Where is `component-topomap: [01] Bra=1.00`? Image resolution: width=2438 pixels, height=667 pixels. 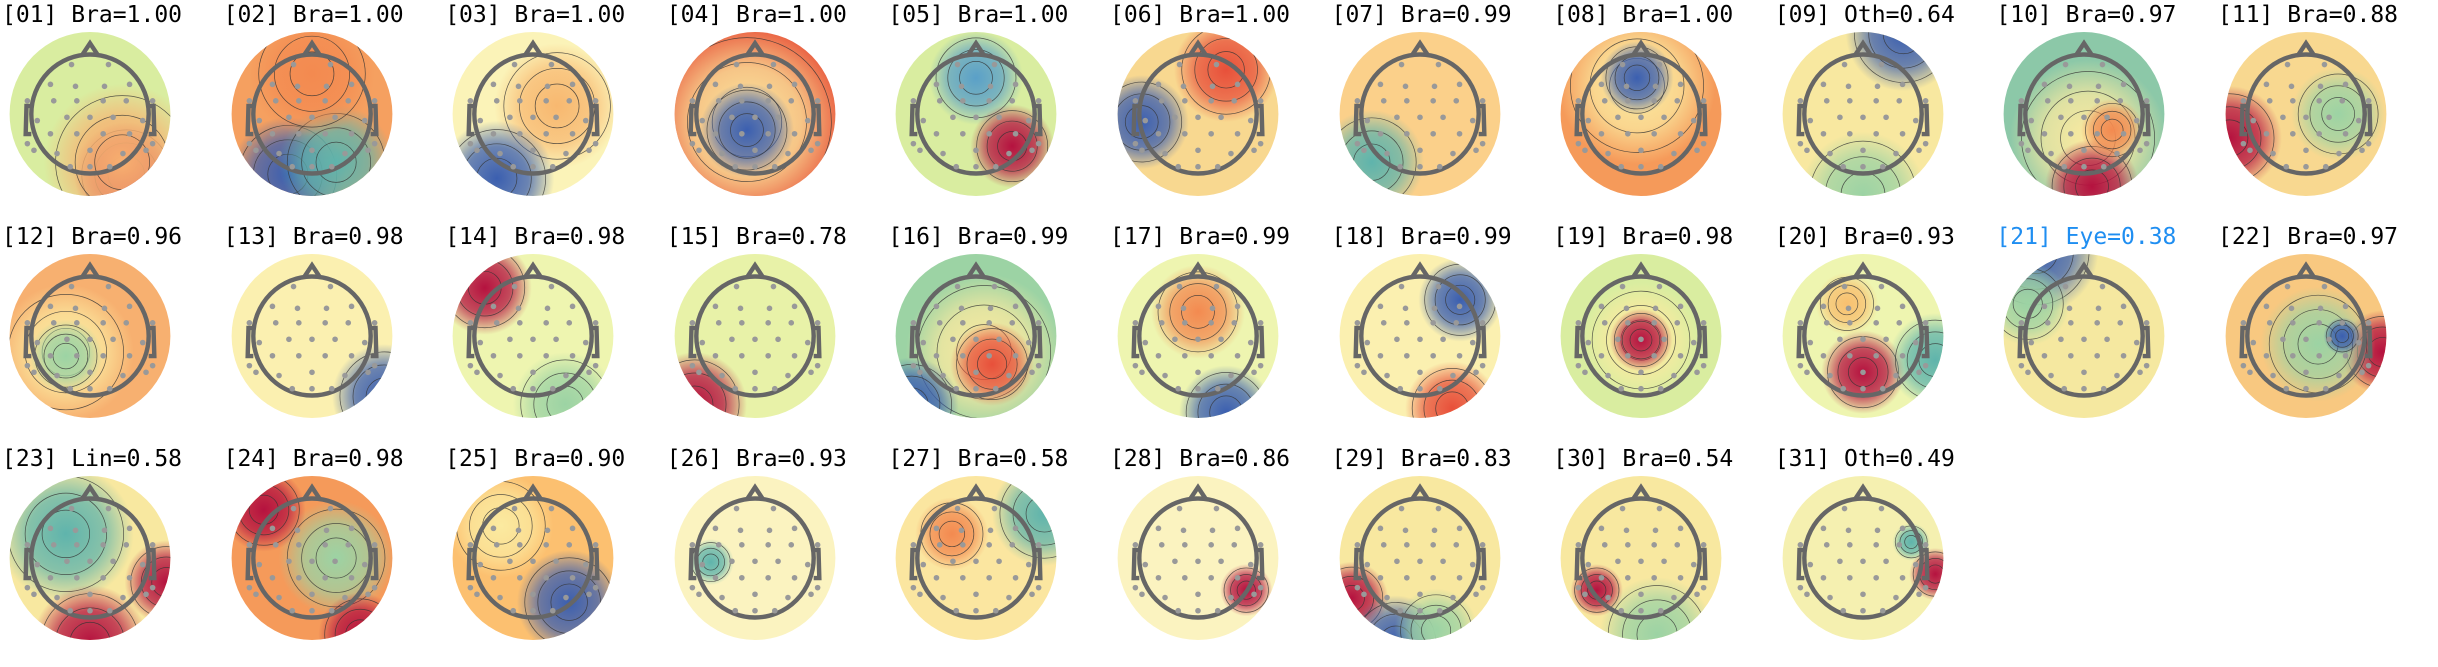 component-topomap: [01] Bra=1.00 is located at coordinates (111, 111).